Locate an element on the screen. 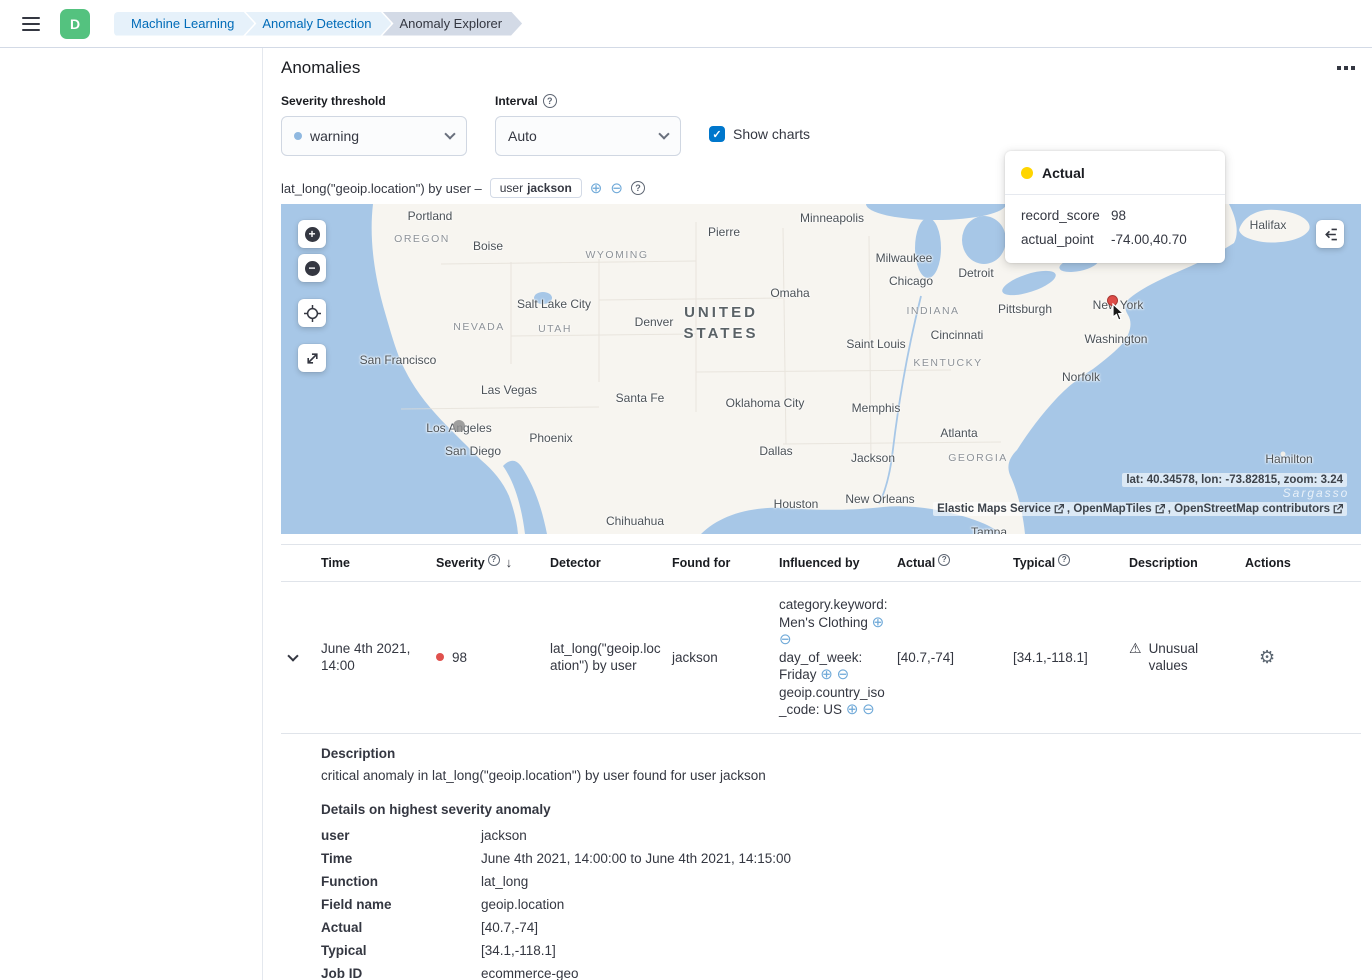  entity-field: user is located at coordinates (511, 188).